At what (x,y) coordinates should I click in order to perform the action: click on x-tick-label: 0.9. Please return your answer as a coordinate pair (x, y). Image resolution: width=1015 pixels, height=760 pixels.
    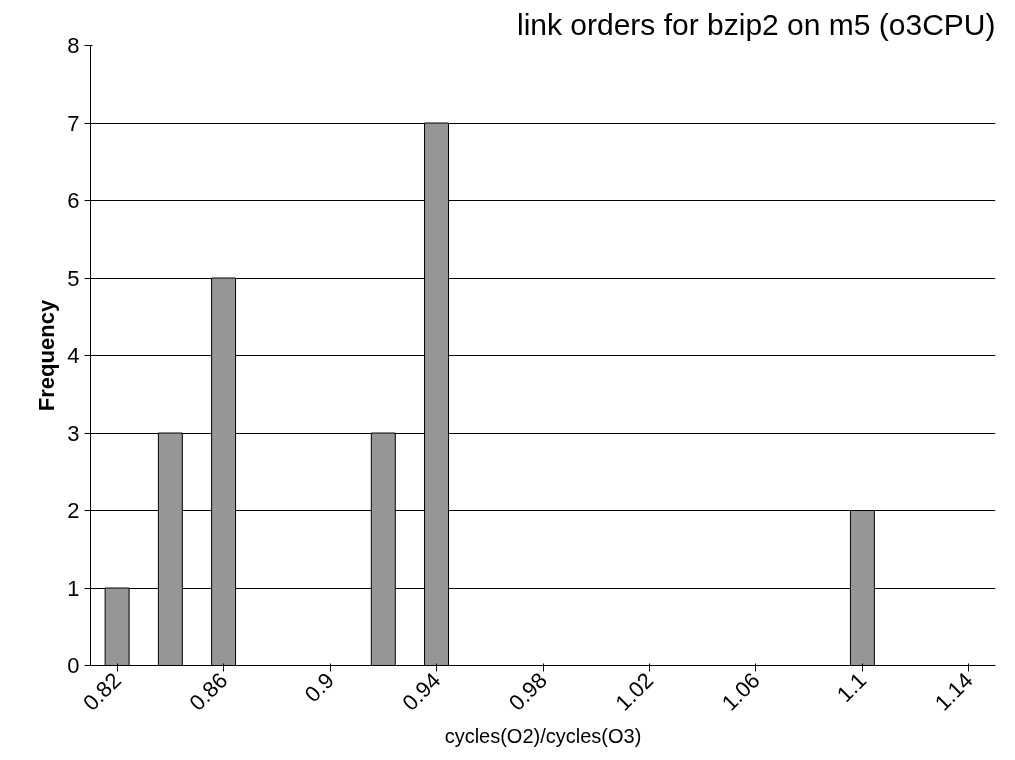
    Looking at the image, I should click on (319, 687).